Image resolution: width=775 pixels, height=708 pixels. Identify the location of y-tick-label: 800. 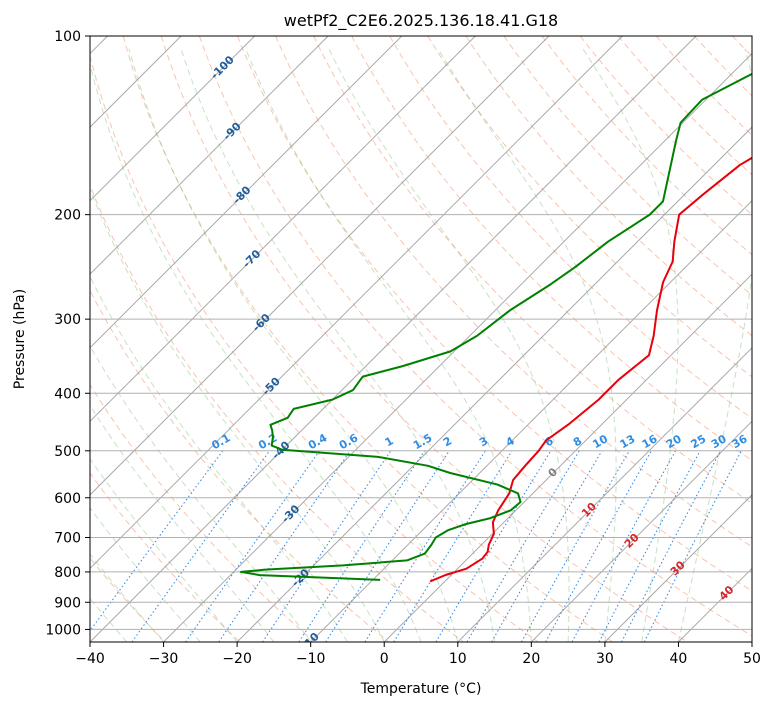
(67, 573).